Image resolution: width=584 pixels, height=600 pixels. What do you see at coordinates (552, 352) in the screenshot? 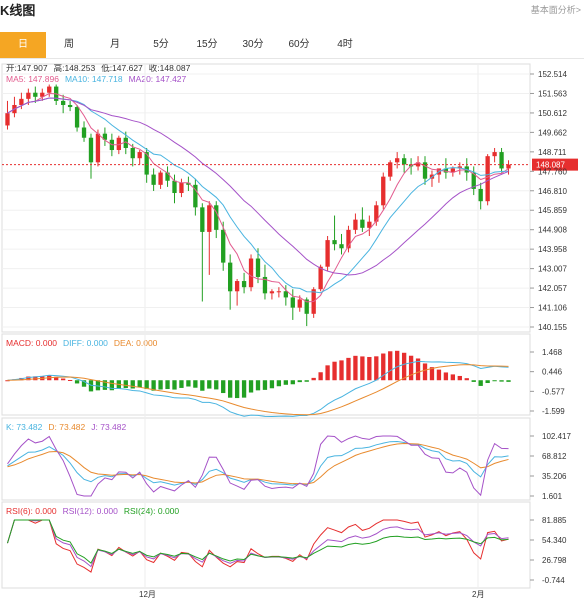
I see `macd-tick-label: 1.468` at bounding box center [552, 352].